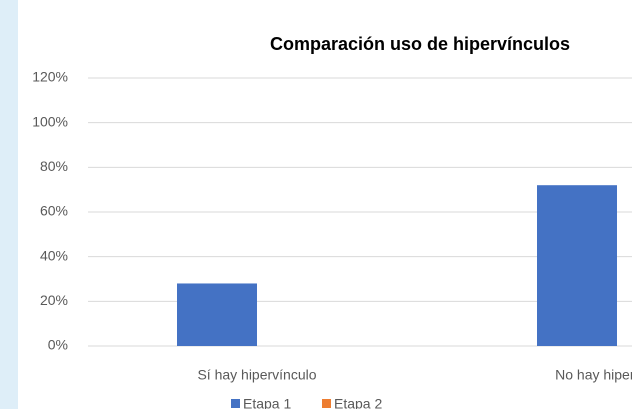 The image size is (632, 409). What do you see at coordinates (358, 402) in the screenshot?
I see `legend-label: Etapa 2` at bounding box center [358, 402].